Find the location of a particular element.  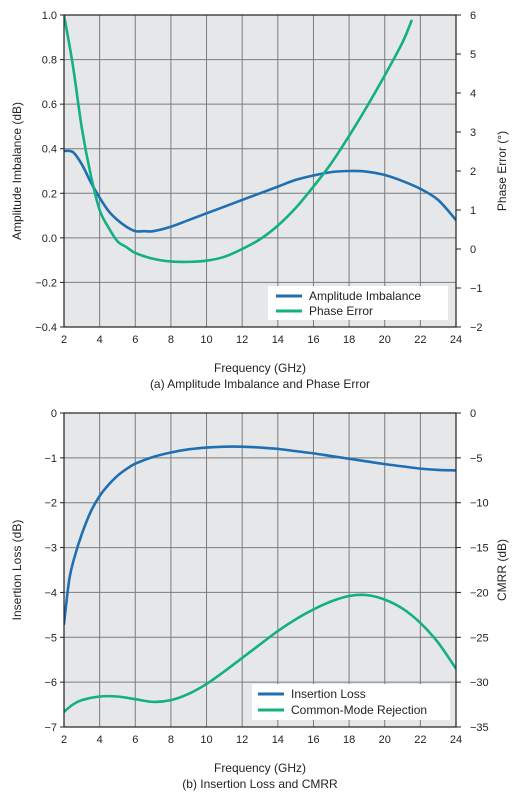

y-tick-label: −4 is located at coordinates (50, 593).